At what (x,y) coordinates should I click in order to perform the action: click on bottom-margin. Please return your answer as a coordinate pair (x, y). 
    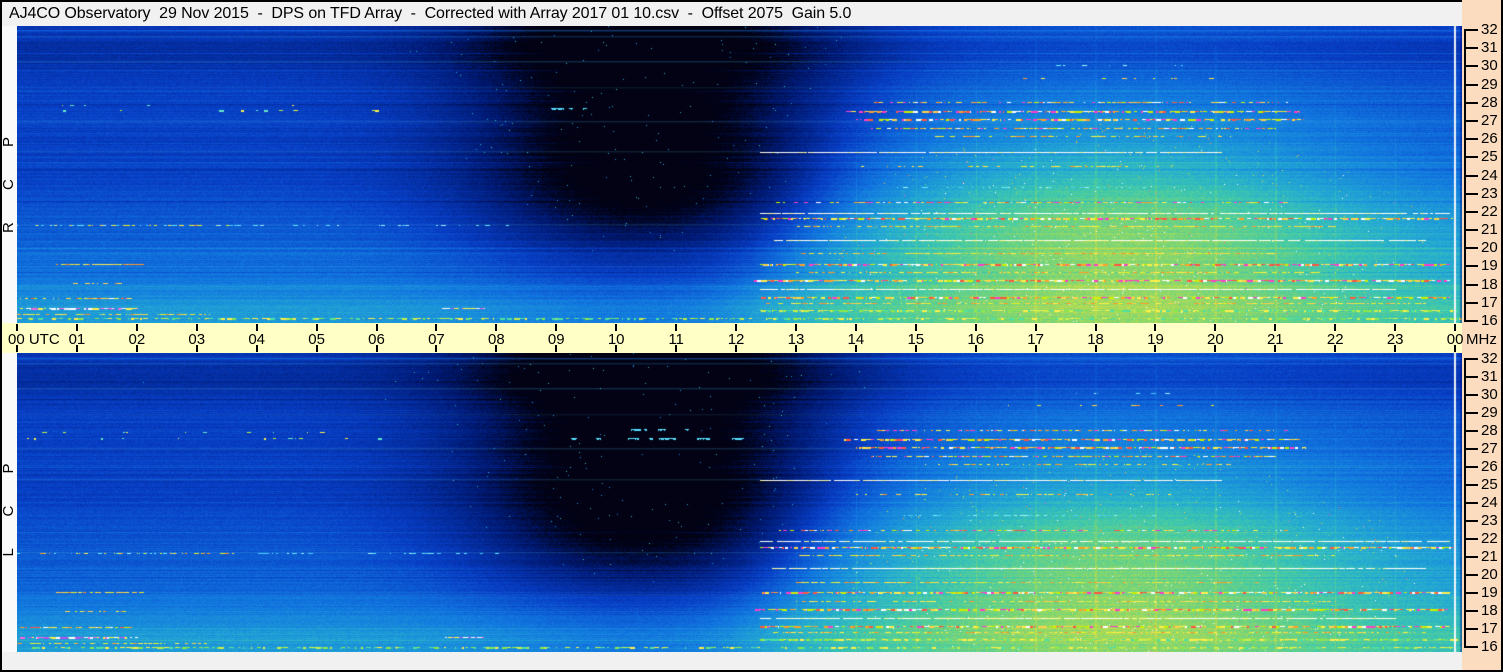
    Looking at the image, I should click on (732, 661).